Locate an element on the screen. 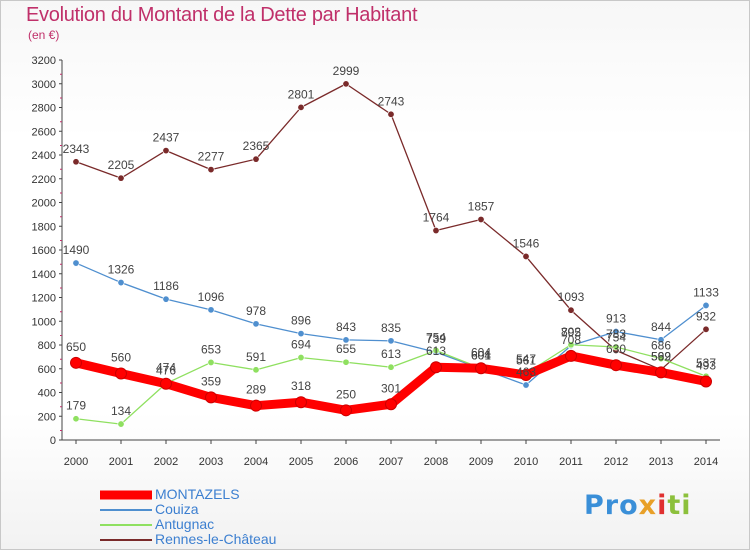  legend-swatch-couiza is located at coordinates (126, 509).